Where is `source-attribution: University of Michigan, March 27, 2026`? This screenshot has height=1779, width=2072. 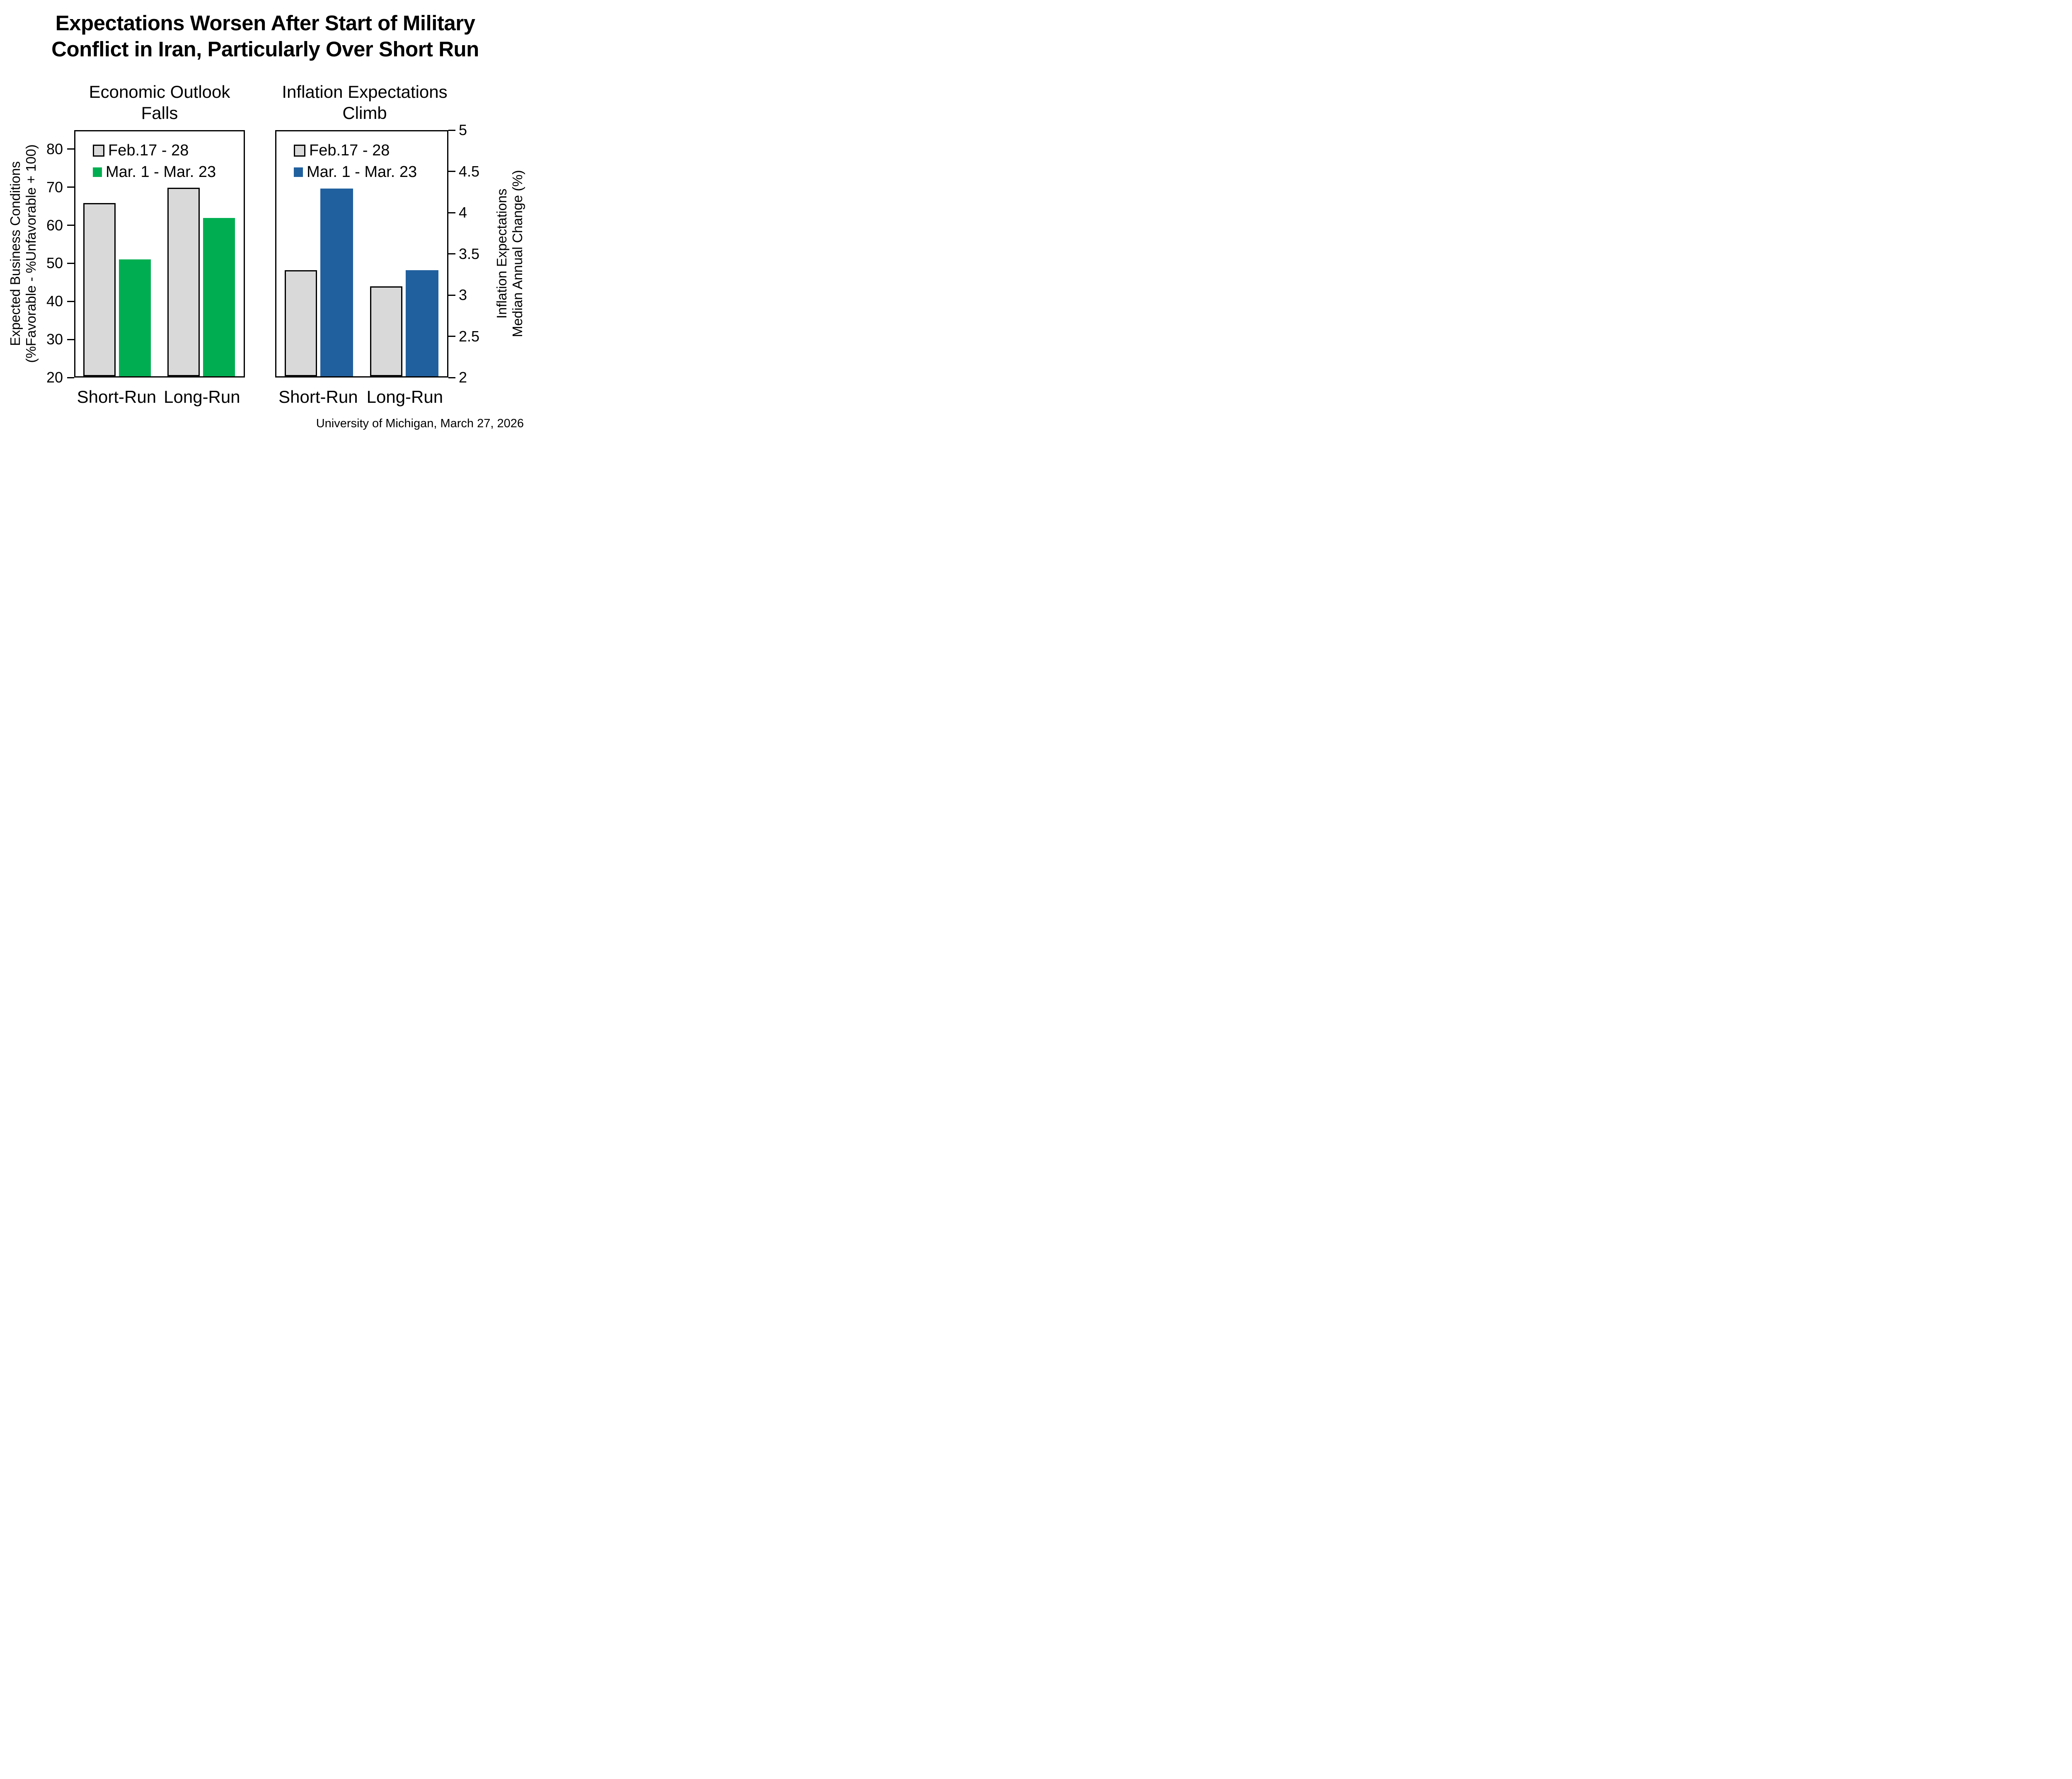 source-attribution: University of Michigan, March 27, 2026 is located at coordinates (420, 424).